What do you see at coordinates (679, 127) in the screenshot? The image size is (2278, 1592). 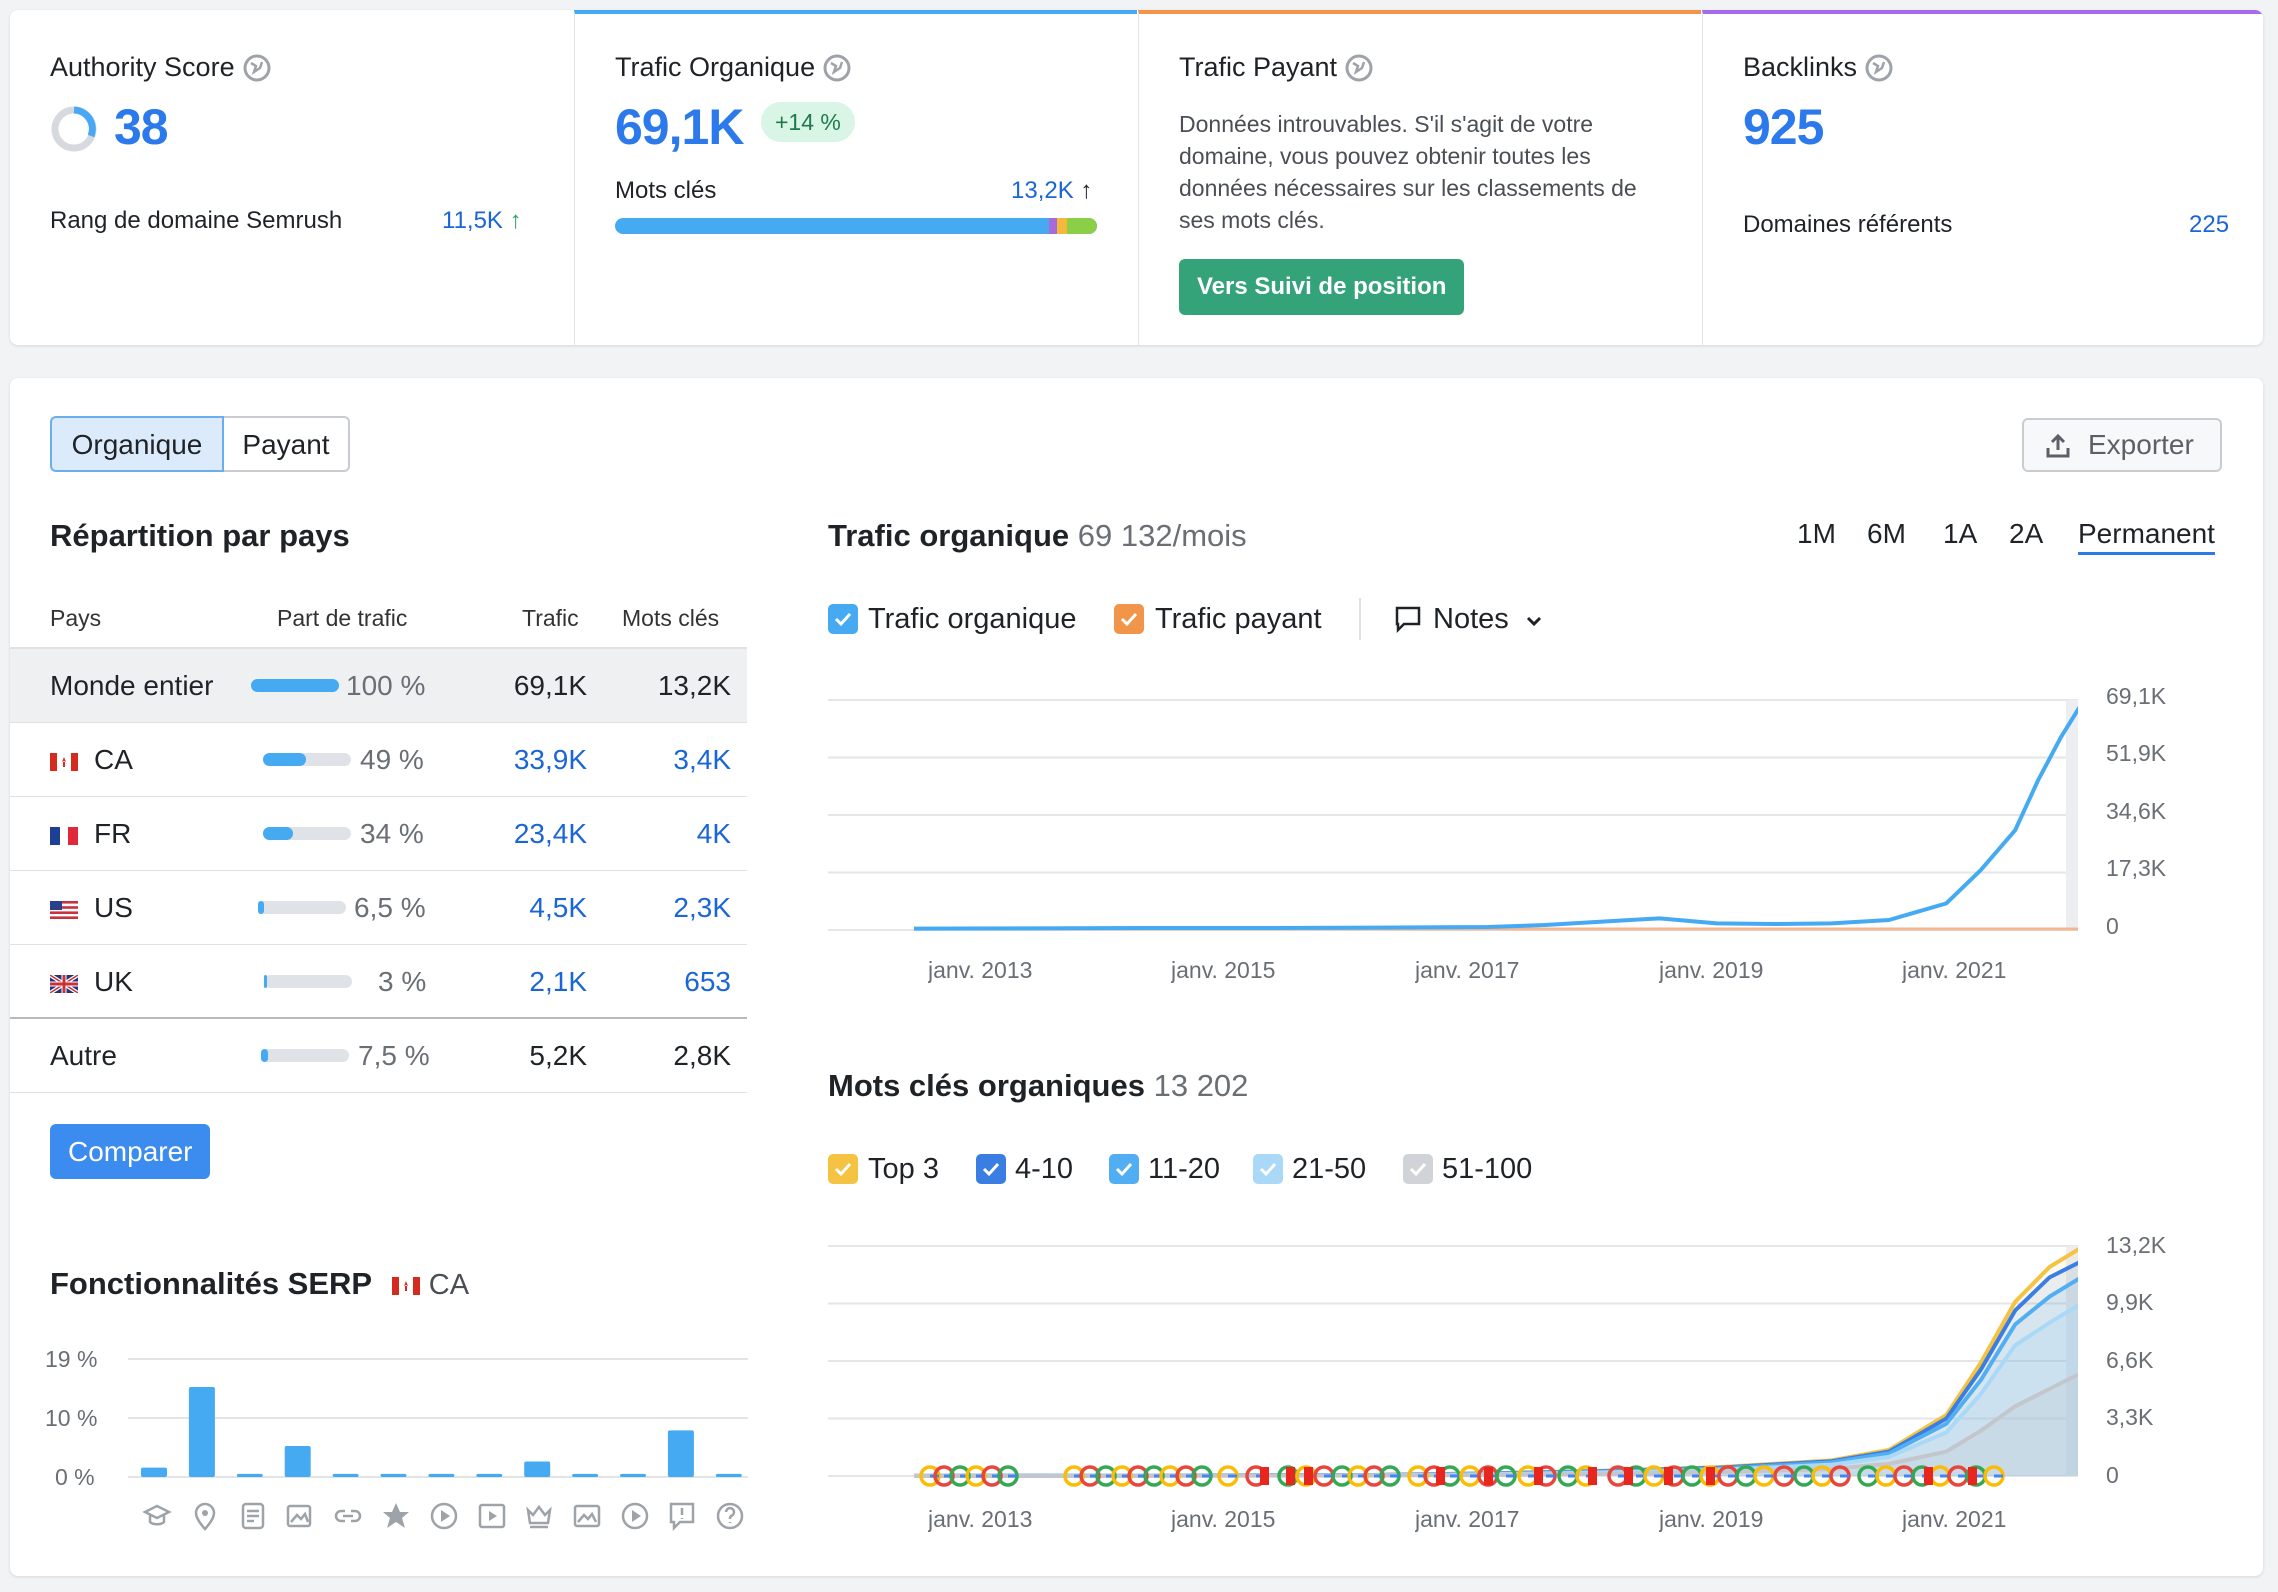 I see `organic-traffic-value: 69,1K` at bounding box center [679, 127].